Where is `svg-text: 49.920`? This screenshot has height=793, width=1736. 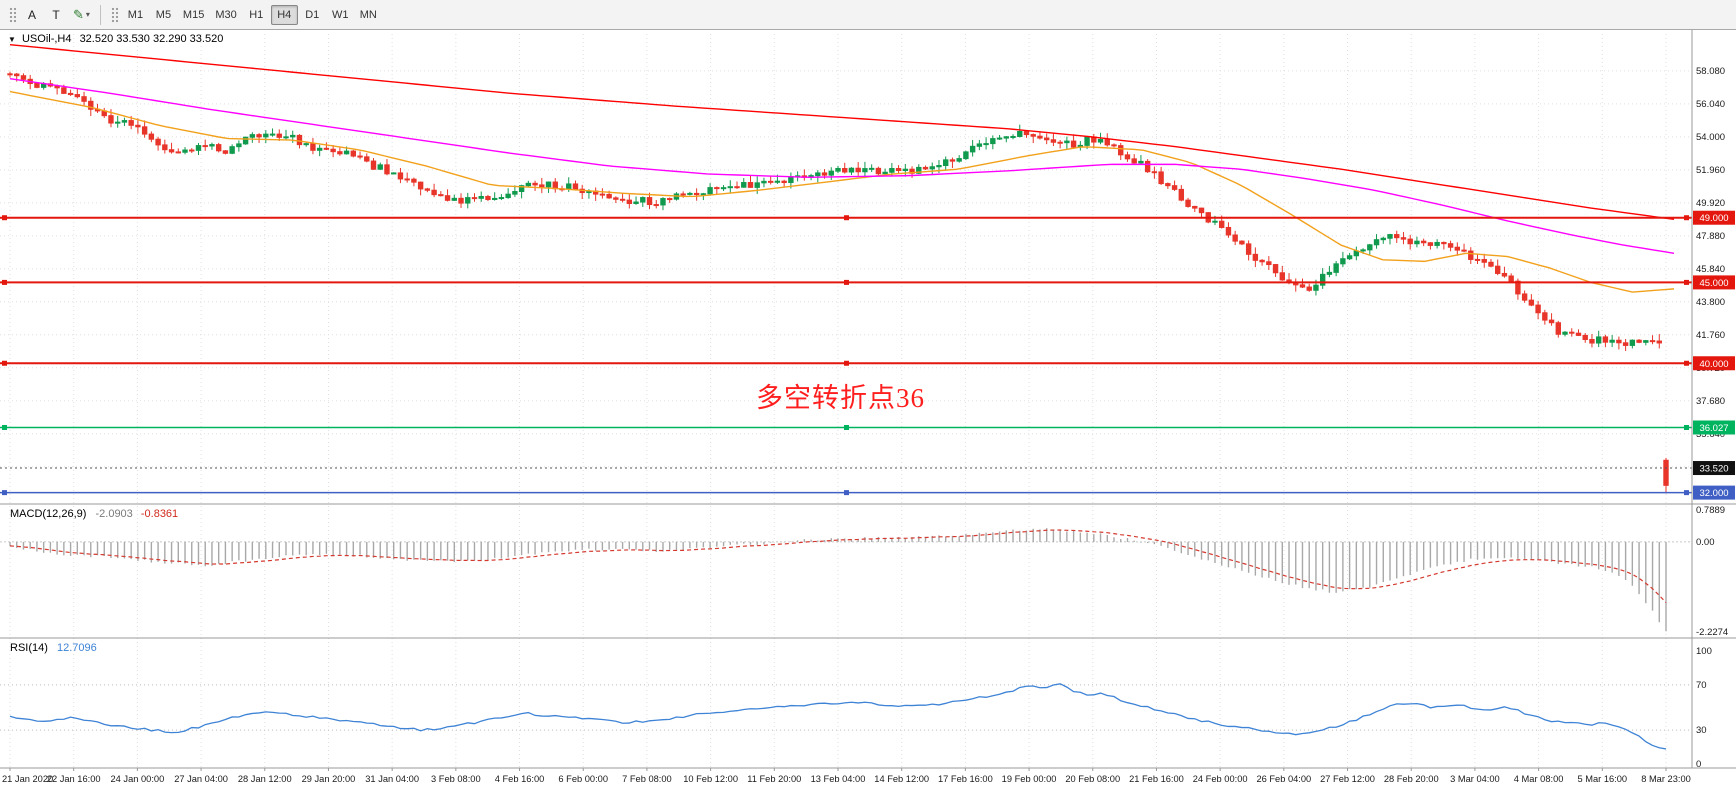
svg-text: 49.920 is located at coordinates (1710, 203).